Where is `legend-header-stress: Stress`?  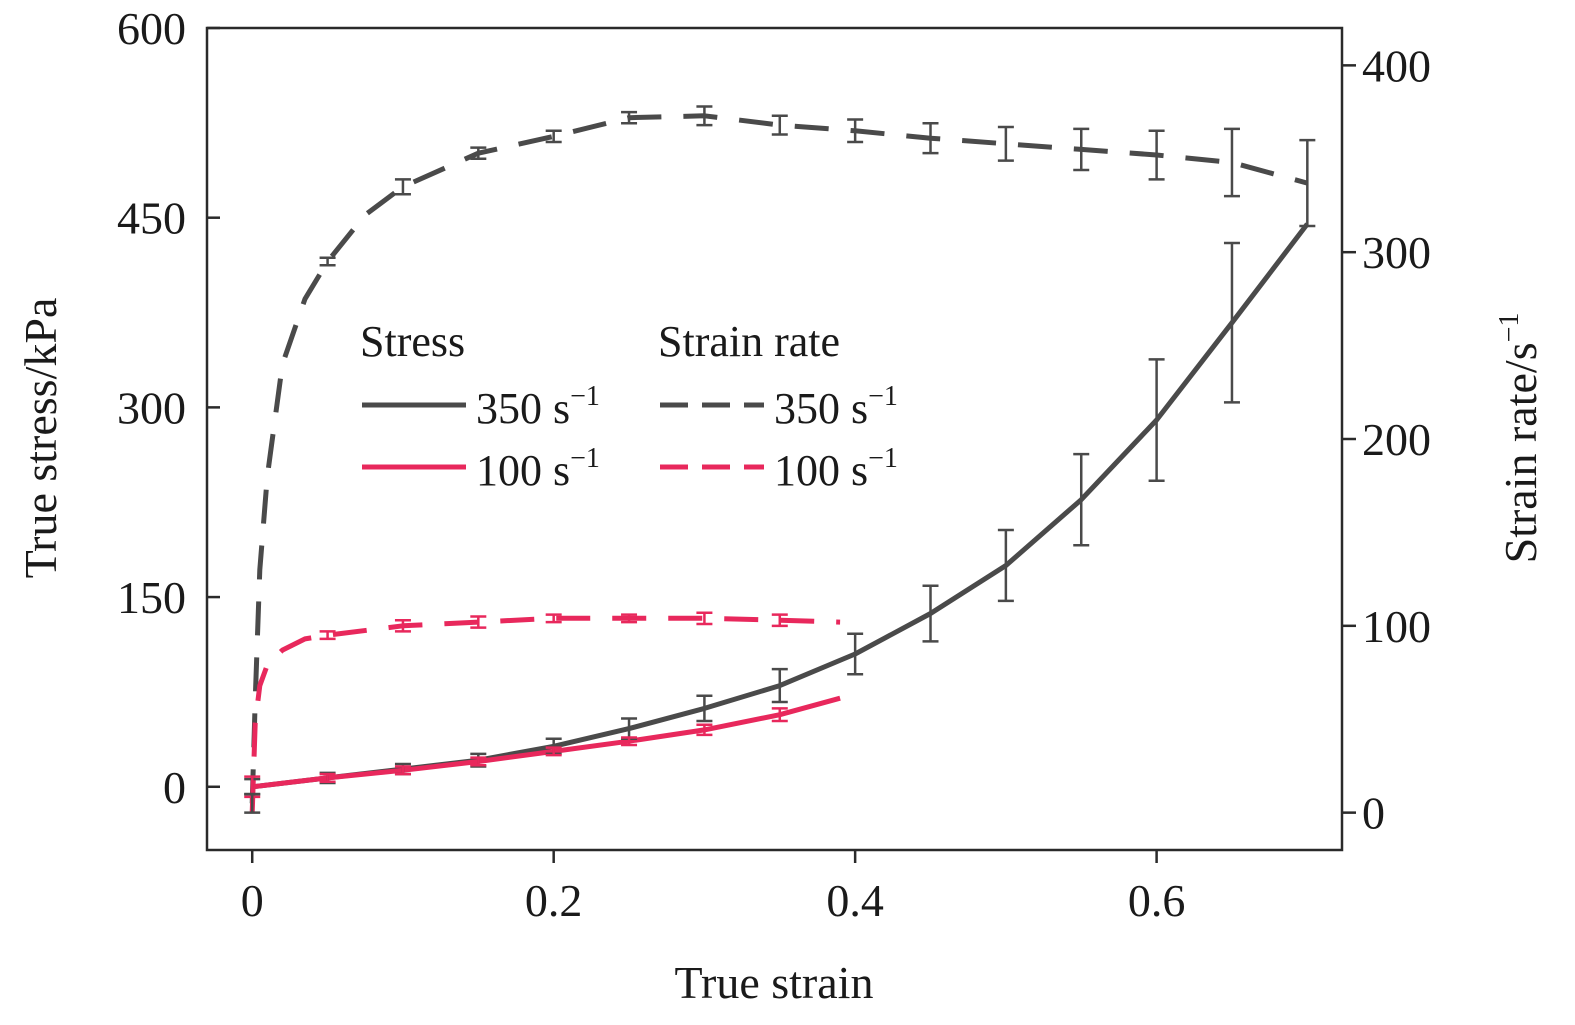 legend-header-stress: Stress is located at coordinates (412, 341).